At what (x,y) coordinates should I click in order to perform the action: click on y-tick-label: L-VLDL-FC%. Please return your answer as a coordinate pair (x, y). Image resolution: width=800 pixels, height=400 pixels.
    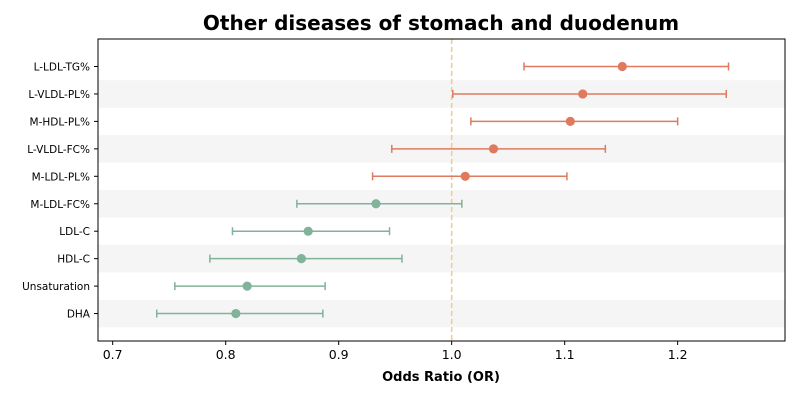
    Looking at the image, I should click on (58, 150).